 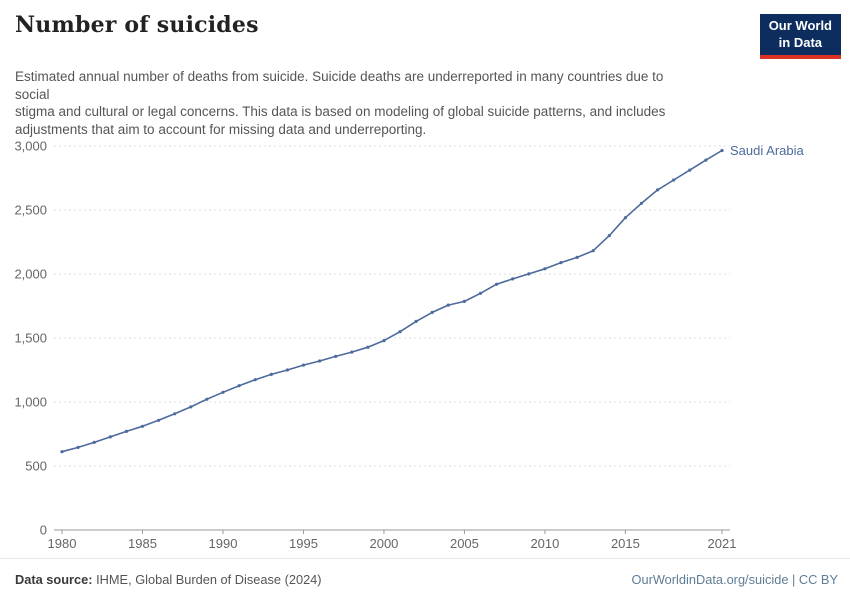 I want to click on x-tick-label: 2021, so click(x=722, y=543).